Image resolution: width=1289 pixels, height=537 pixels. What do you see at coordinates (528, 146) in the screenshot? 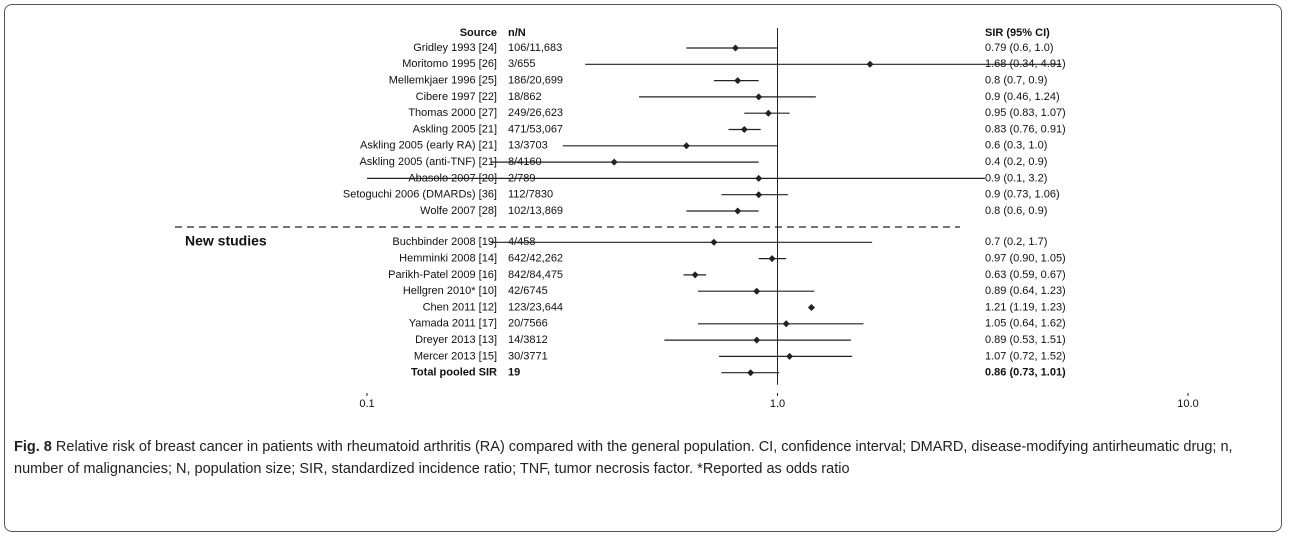
I see `n-label: 13/3703` at bounding box center [528, 146].